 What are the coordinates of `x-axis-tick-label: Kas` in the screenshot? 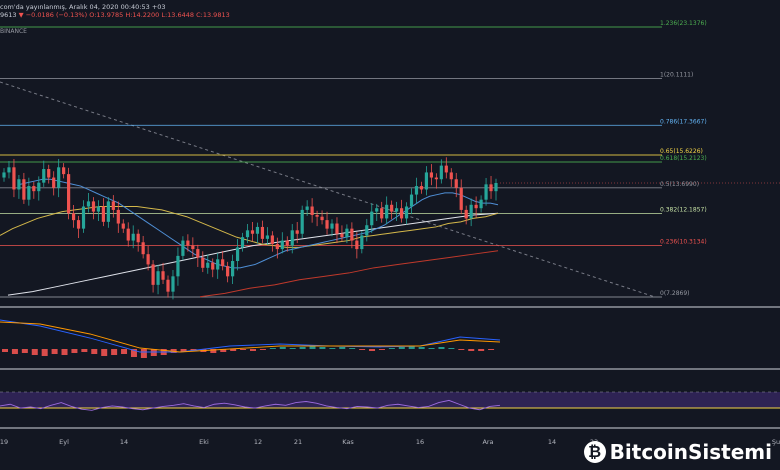 It's located at (348, 442).